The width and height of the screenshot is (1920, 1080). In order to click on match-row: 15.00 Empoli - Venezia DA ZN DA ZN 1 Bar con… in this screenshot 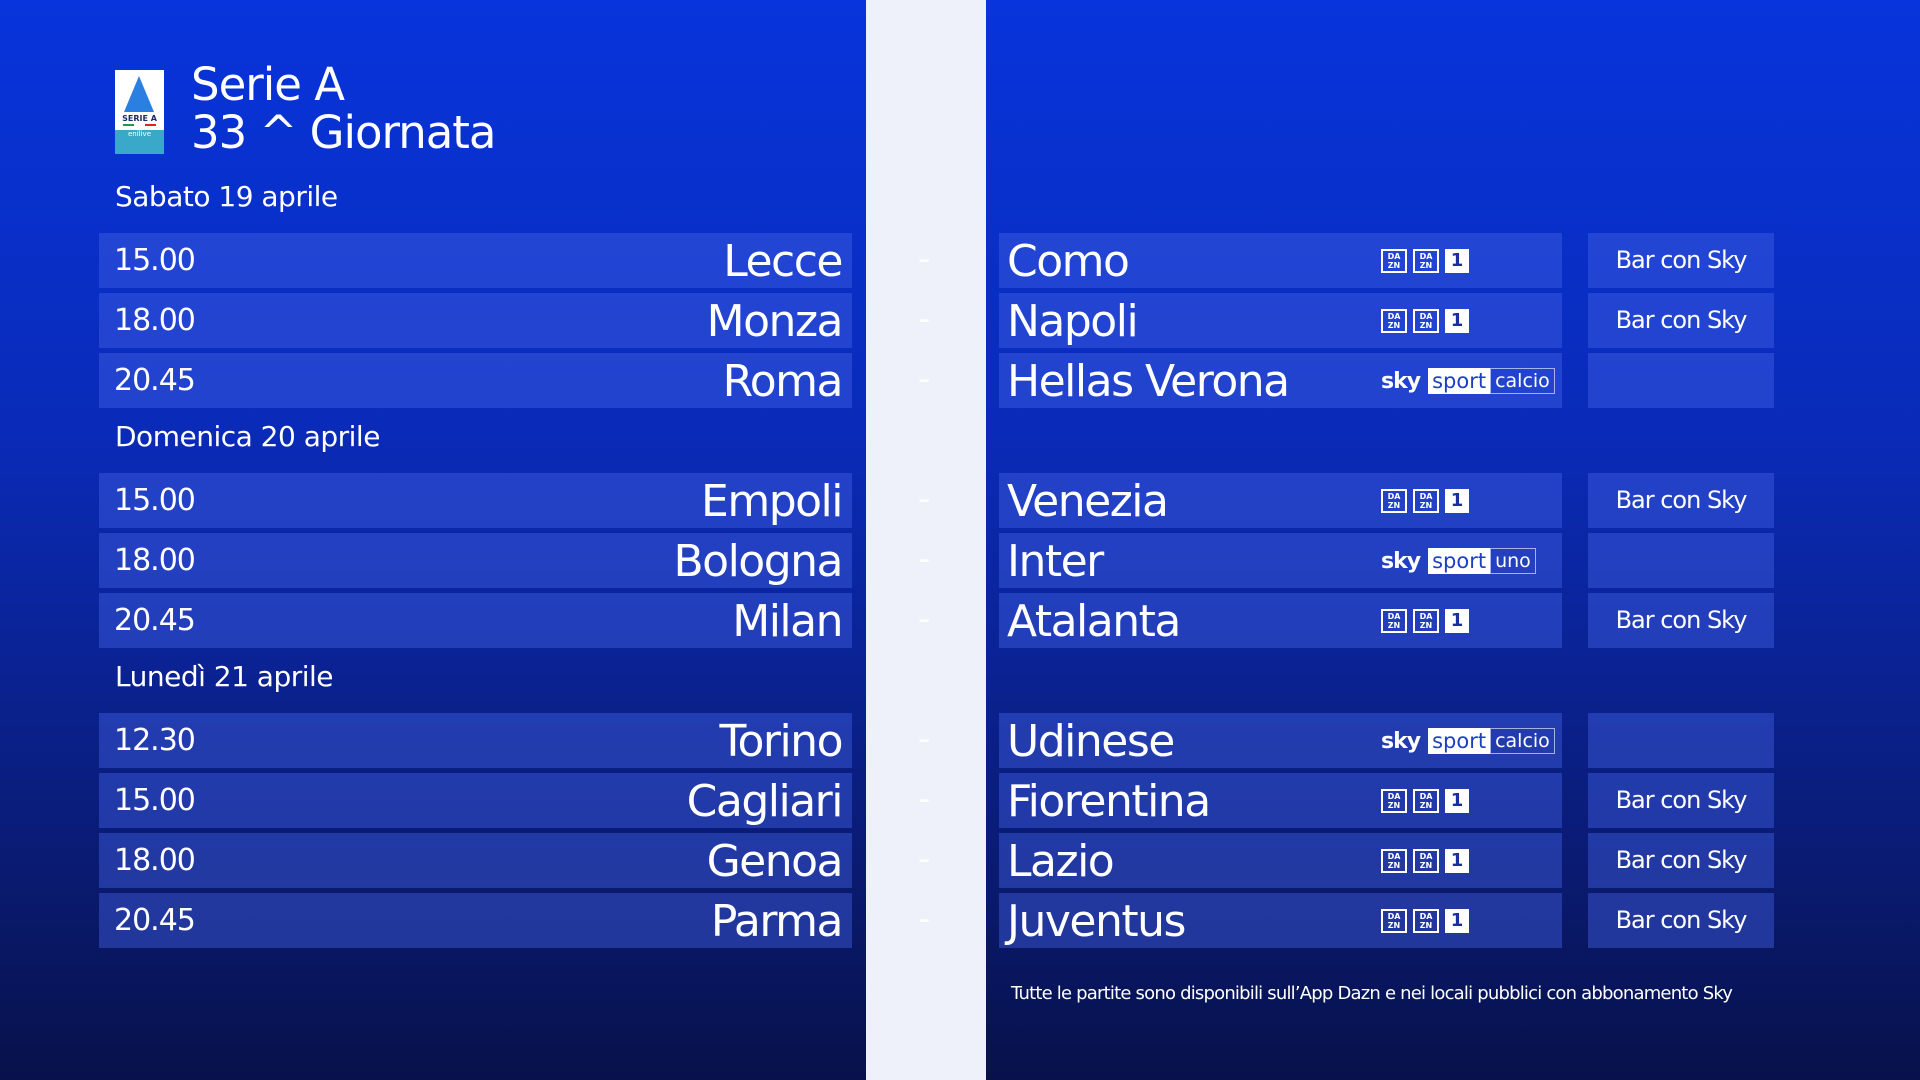, I will do `click(960, 500)`.